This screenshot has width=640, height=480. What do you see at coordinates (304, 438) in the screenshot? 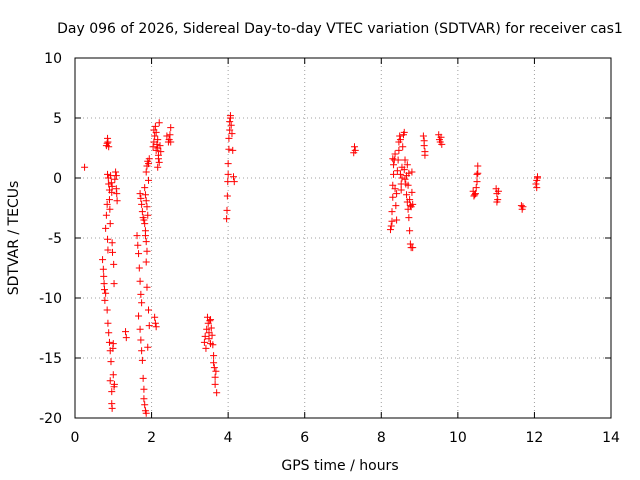
I see `x-tick-label: 6` at bounding box center [304, 438].